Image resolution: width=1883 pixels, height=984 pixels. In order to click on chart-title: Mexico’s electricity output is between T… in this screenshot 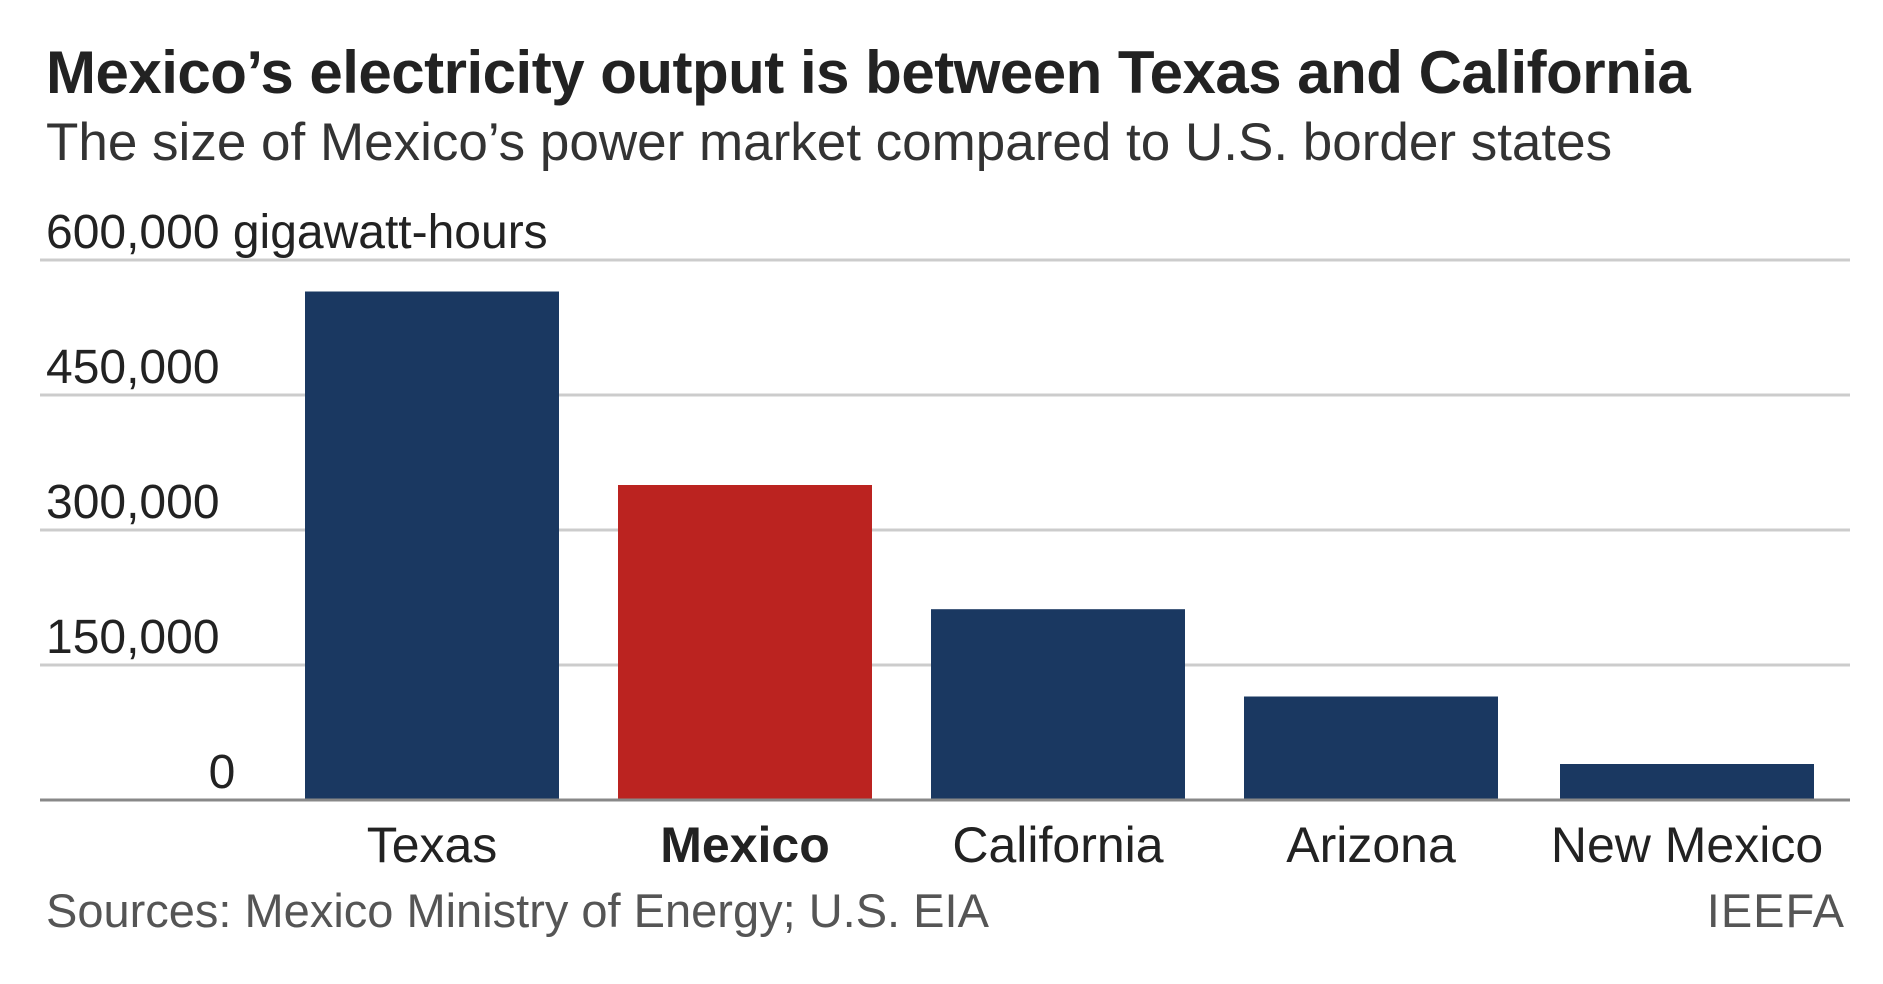, I will do `click(868, 72)`.